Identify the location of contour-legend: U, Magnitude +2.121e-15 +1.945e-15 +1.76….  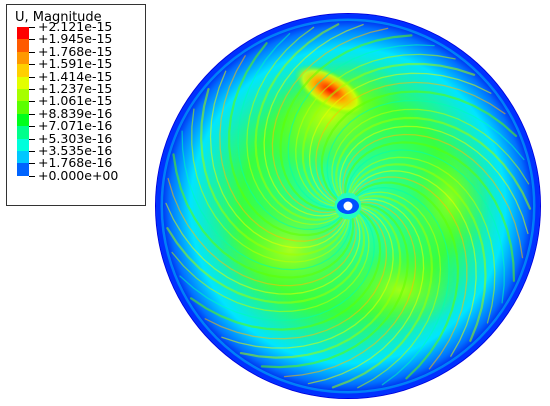
(76, 105).